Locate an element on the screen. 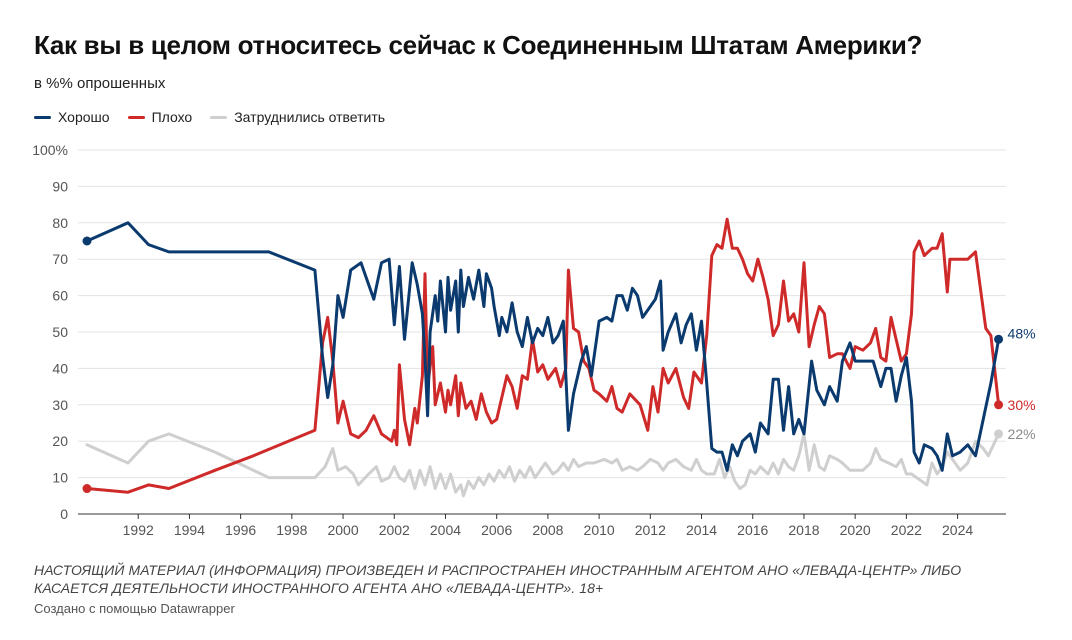 The height and width of the screenshot is (640, 1072). x-tick-label: 1992 is located at coordinates (138, 530).